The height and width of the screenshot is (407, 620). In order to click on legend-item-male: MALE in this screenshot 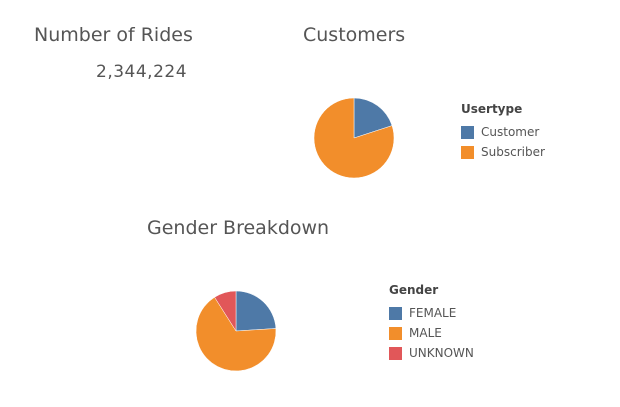, I will do `click(431, 333)`.